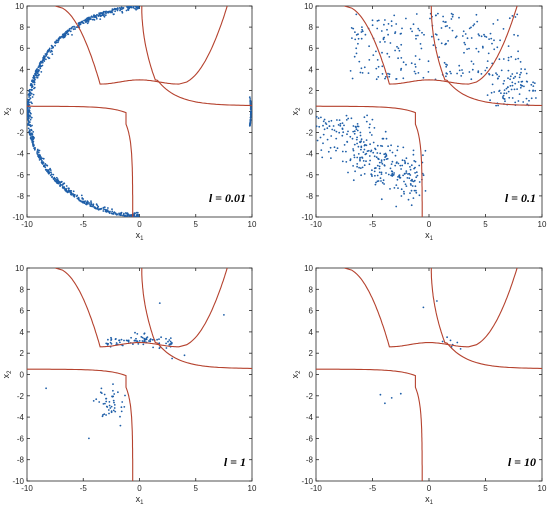  What do you see at coordinates (311, 112) in the screenshot?
I see `y-tick-label: 0` at bounding box center [311, 112].